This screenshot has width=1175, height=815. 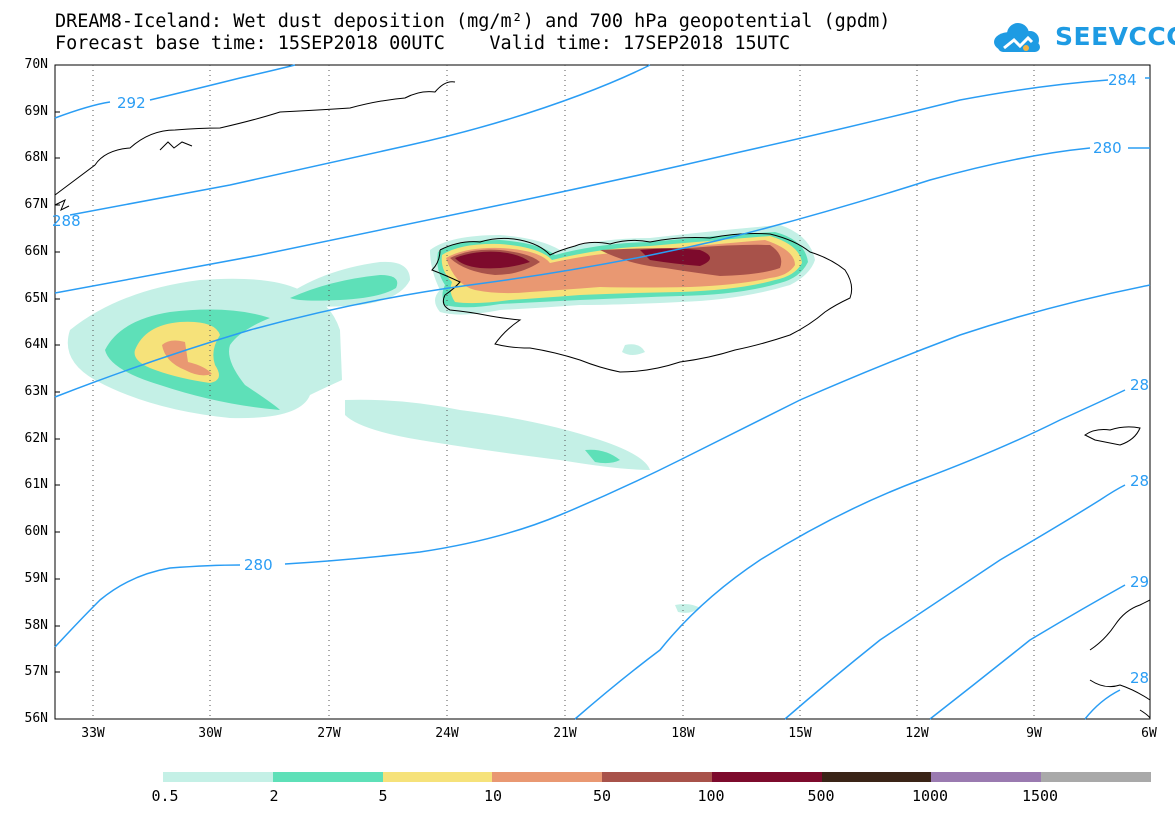 I want to click on lon-label: 30W, so click(x=210, y=733).